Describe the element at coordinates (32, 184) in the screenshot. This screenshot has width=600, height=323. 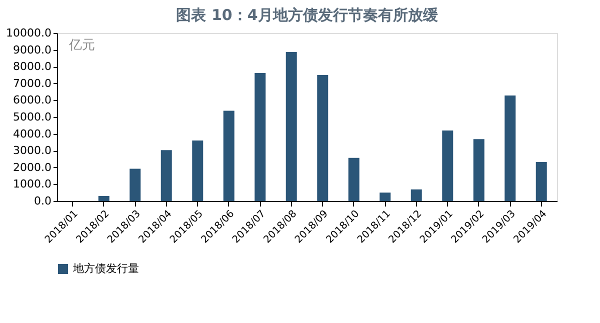
I see `y-tick-label: 1000.0` at that location.